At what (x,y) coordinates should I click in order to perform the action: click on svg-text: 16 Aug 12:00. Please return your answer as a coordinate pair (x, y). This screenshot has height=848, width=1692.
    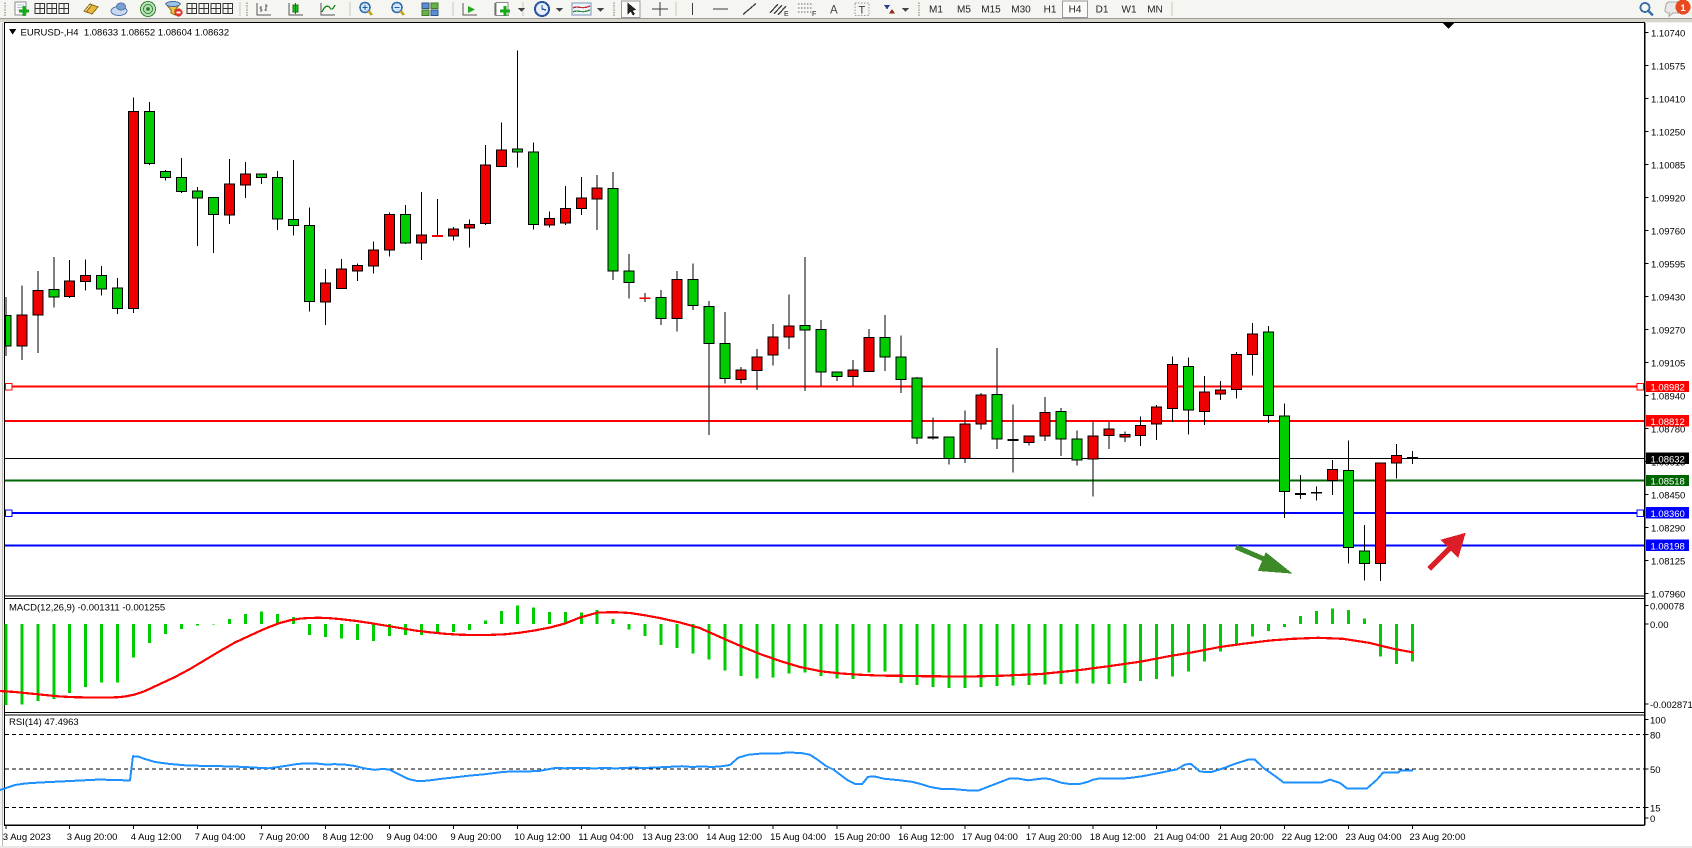
    Looking at the image, I should click on (926, 837).